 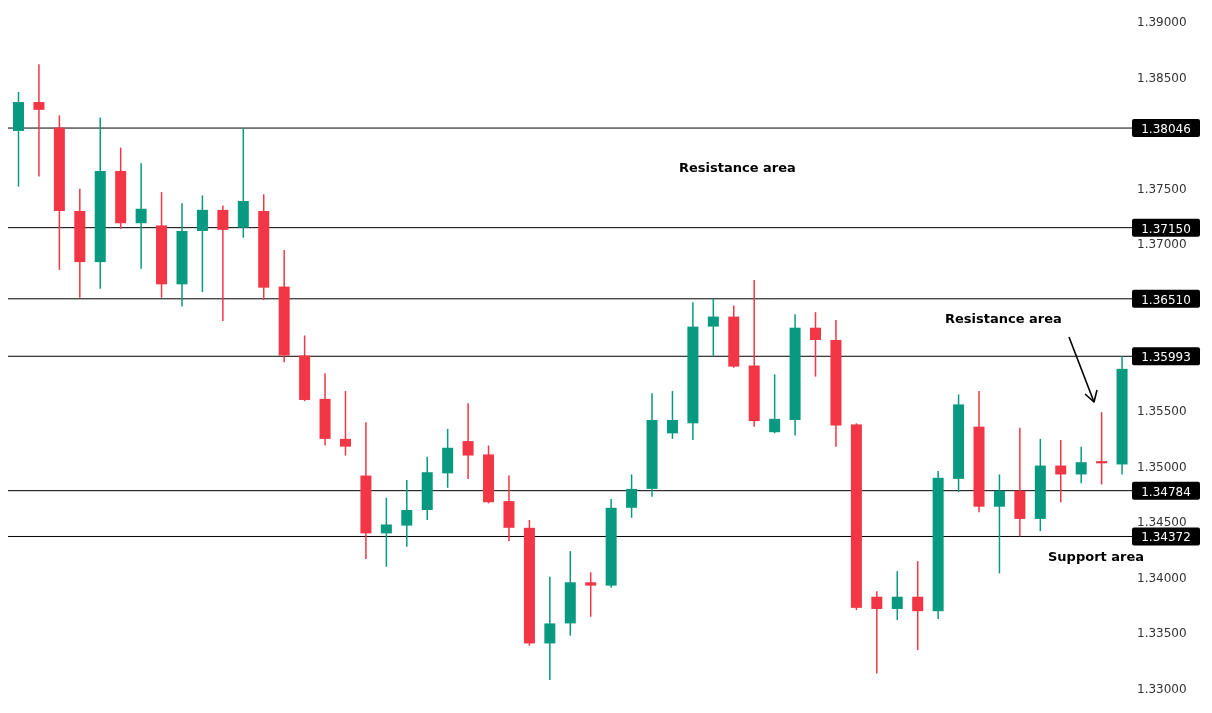 I want to click on y-tick-label: 1.34500, so click(x=1162, y=522).